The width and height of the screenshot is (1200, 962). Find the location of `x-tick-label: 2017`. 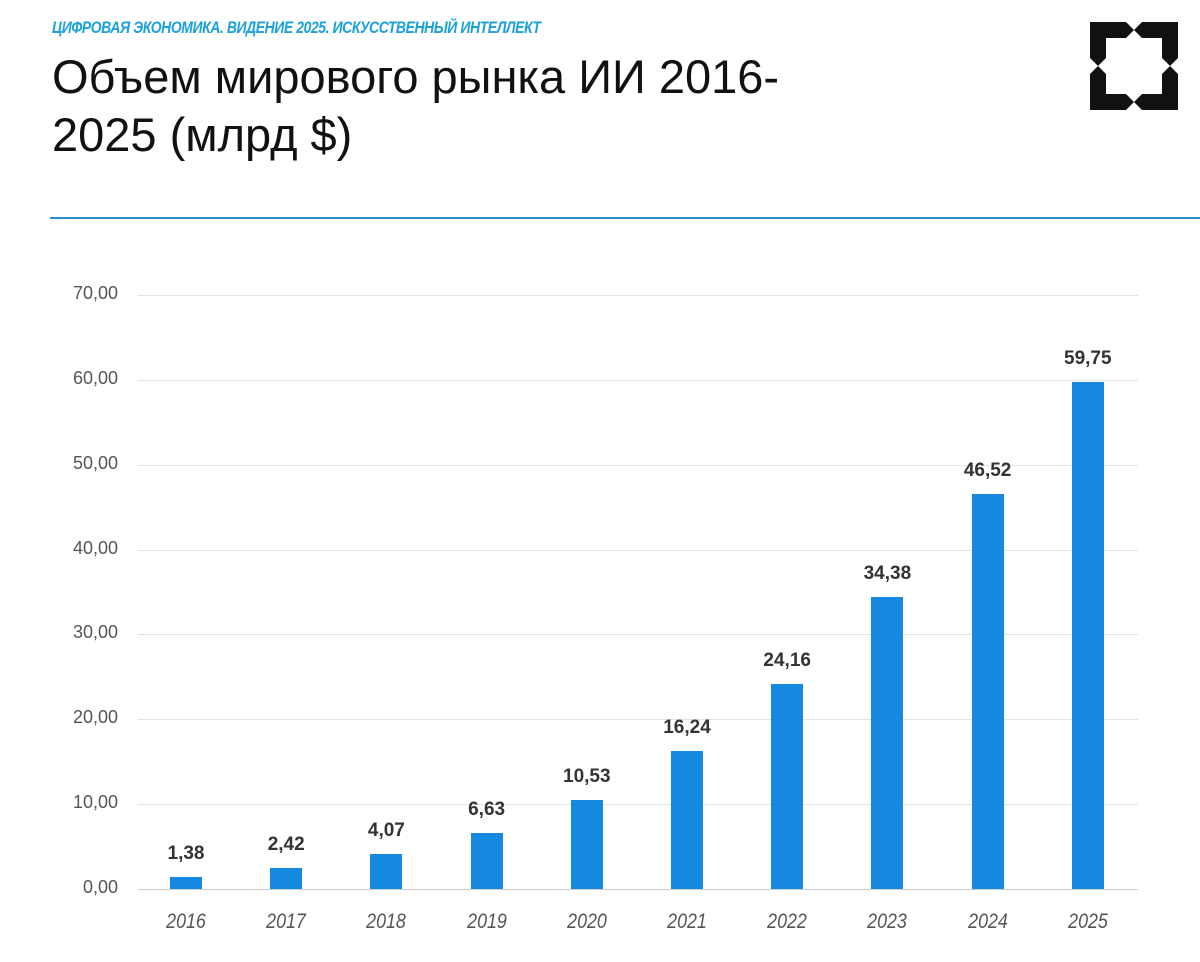

x-tick-label: 2017 is located at coordinates (286, 921).